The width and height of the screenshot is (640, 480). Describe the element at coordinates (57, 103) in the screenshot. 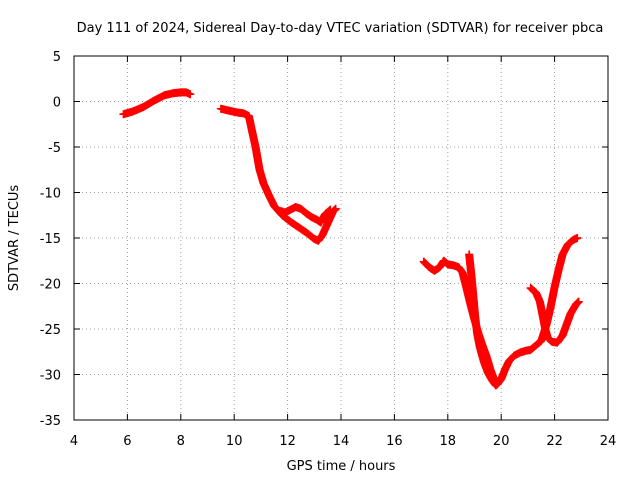

I see `y-tick-label: 0` at that location.